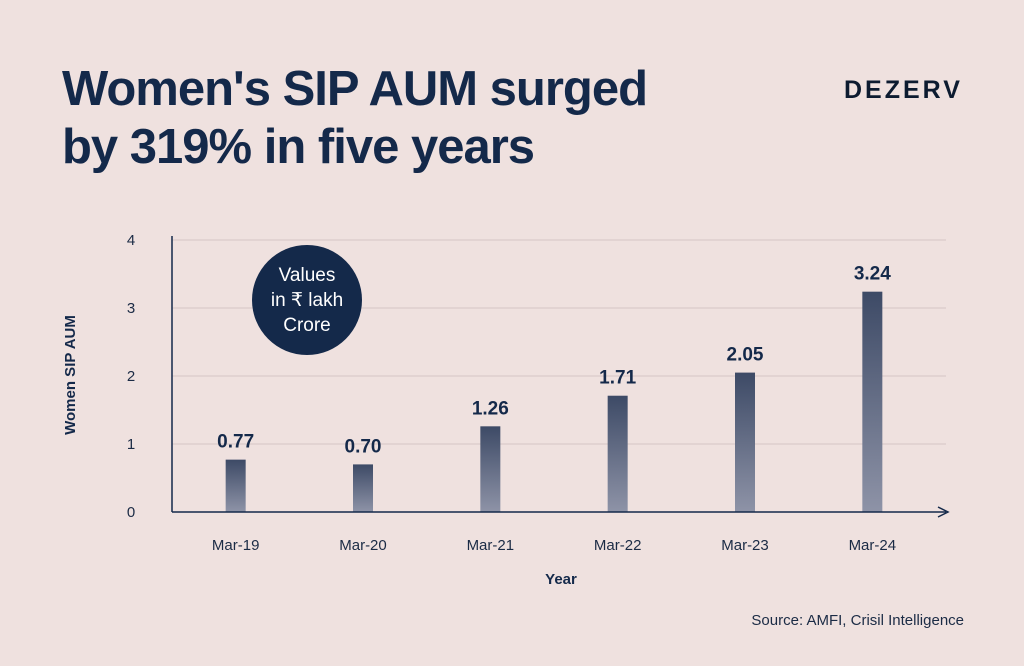 The height and width of the screenshot is (666, 1024). What do you see at coordinates (131, 512) in the screenshot?
I see `y-tick-label: 0` at bounding box center [131, 512].